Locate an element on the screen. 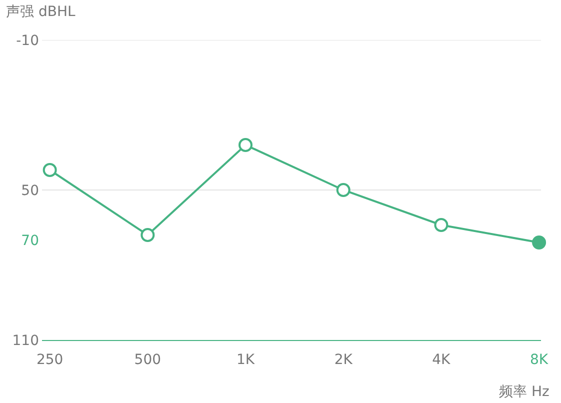 This screenshot has height=403, width=561. x-tick-label: 1K is located at coordinates (246, 360).